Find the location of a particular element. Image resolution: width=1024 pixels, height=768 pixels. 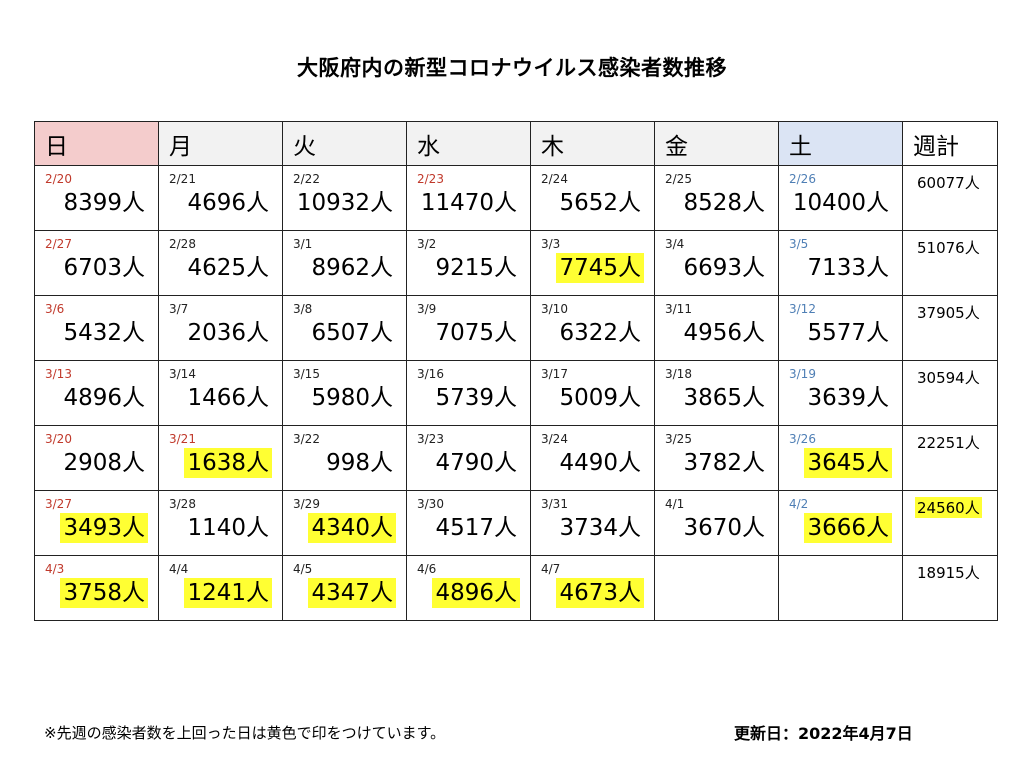

weekly-total-cell: 18915人 is located at coordinates (950, 588).